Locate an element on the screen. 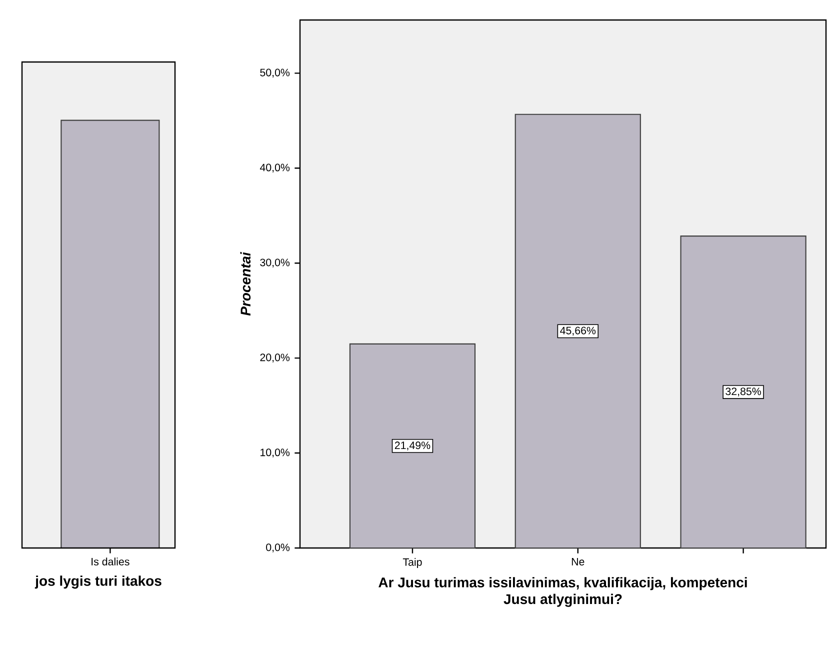  x-tick-label: Taip is located at coordinates (412, 563).